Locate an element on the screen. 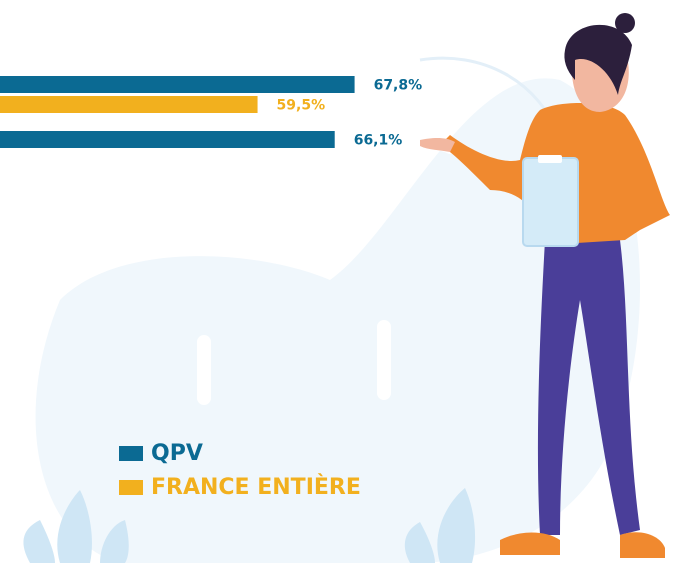 Image resolution: width=683 pixels, height=563 pixels. value-label: 59,5% is located at coordinates (301, 106).